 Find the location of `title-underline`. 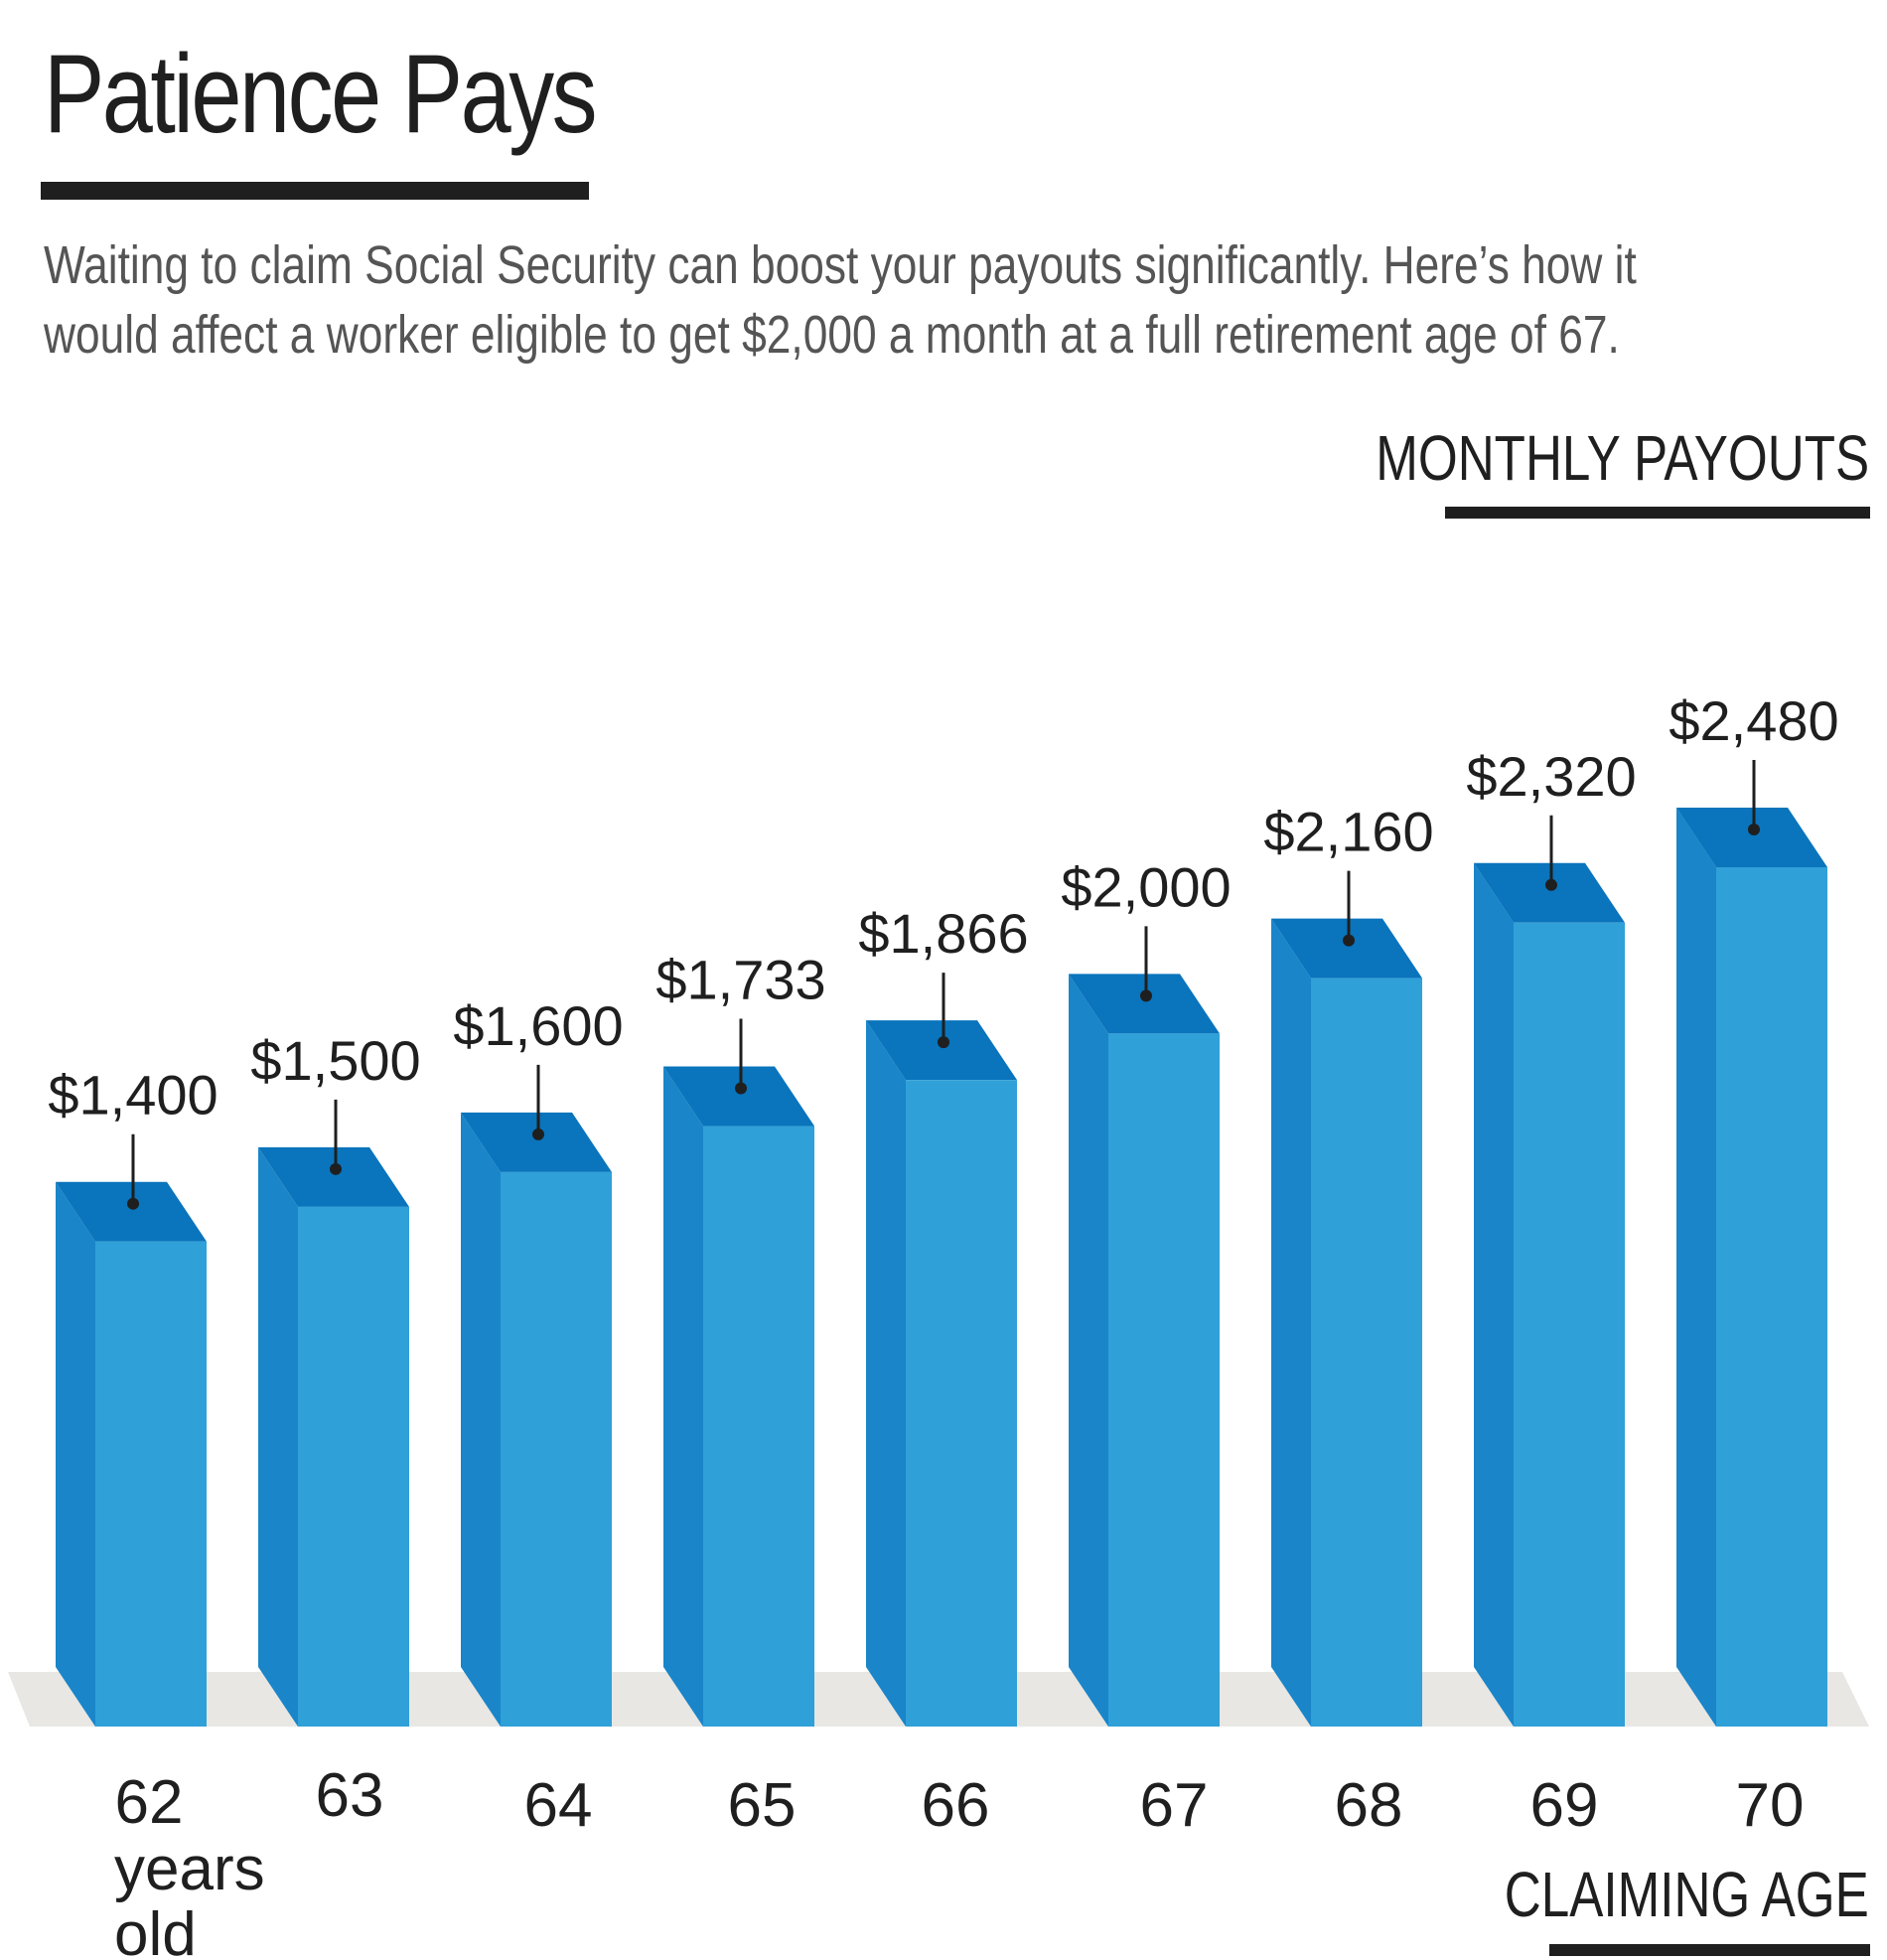

title-underline is located at coordinates (315, 191).